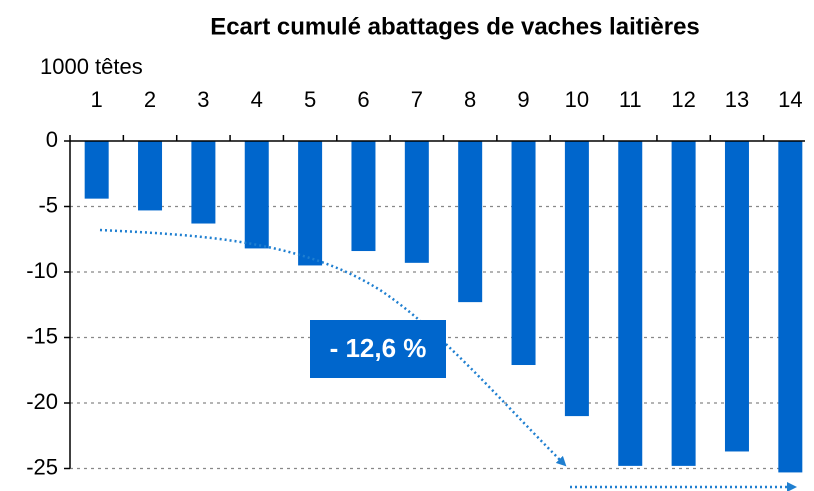 Image resolution: width=814 pixels, height=491 pixels. Describe the element at coordinates (257, 99) in the screenshot. I see `x-tick-label: 4` at that location.